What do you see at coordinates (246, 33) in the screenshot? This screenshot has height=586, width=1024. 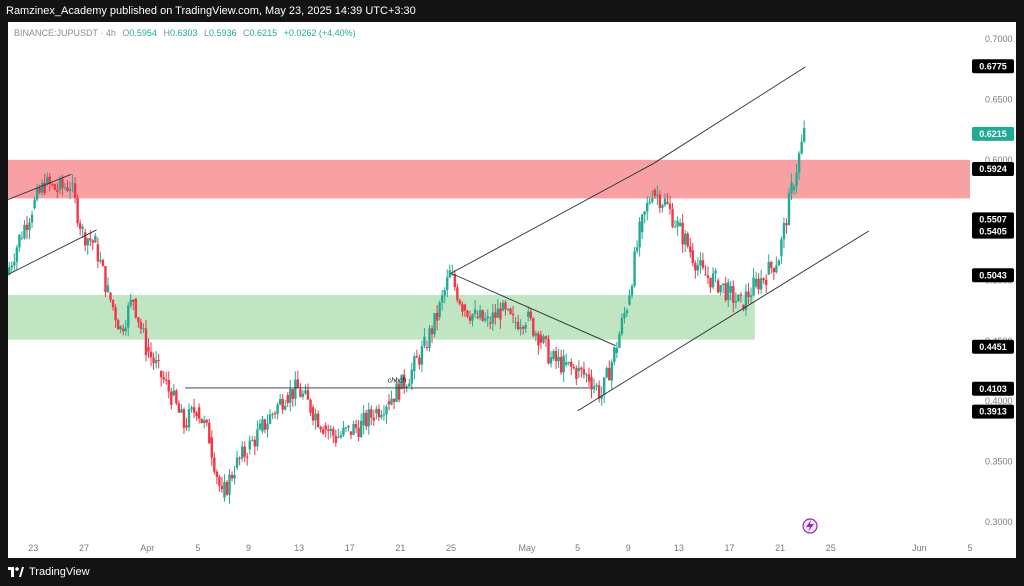 I see `close-label: C` at bounding box center [246, 33].